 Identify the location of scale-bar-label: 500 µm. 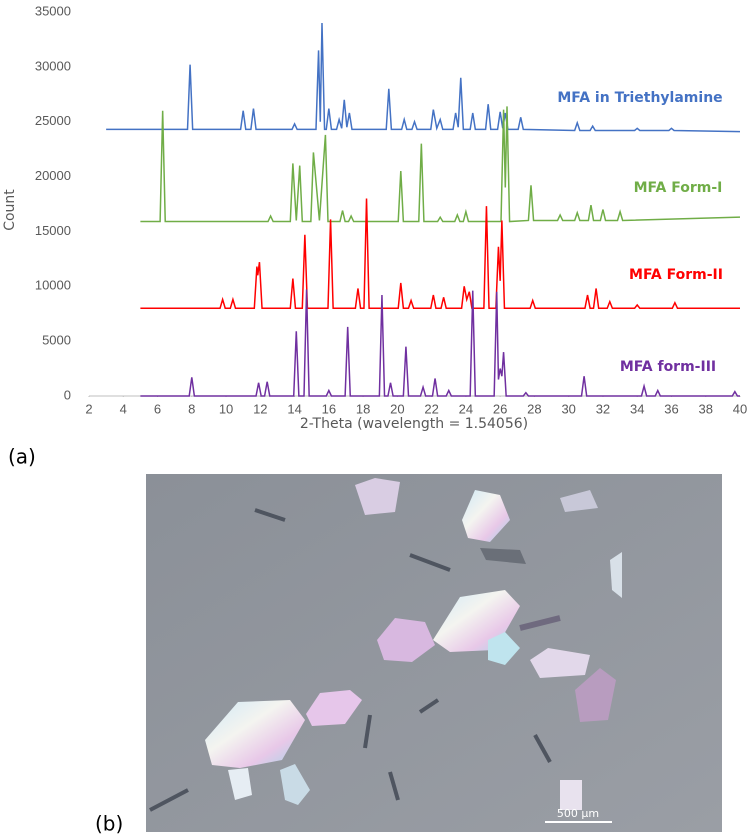
(578, 813).